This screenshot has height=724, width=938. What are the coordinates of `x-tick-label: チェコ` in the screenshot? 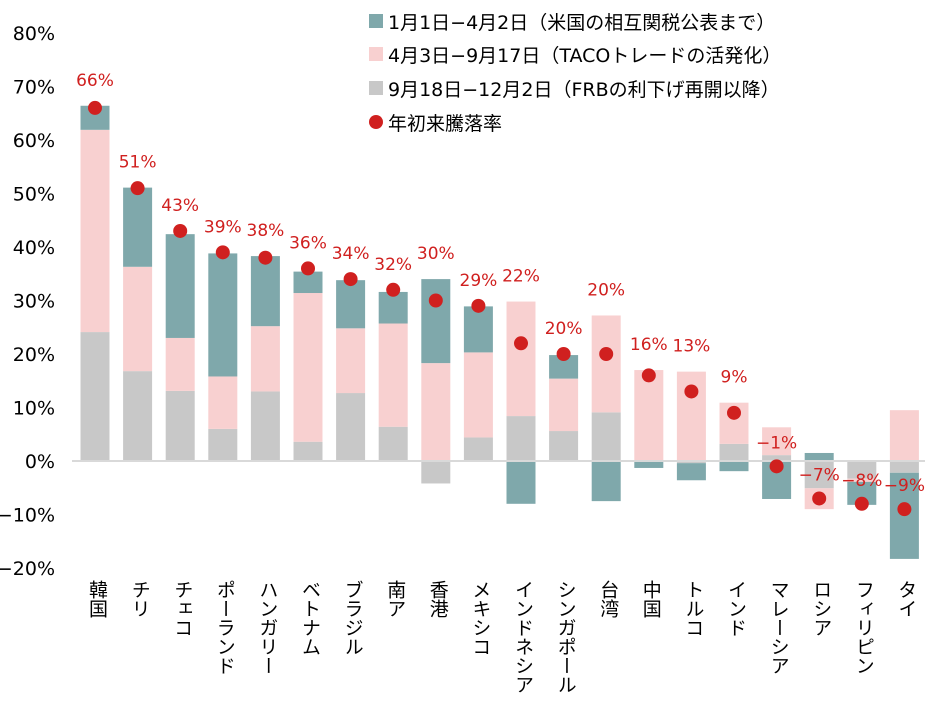 It's located at (182, 608).